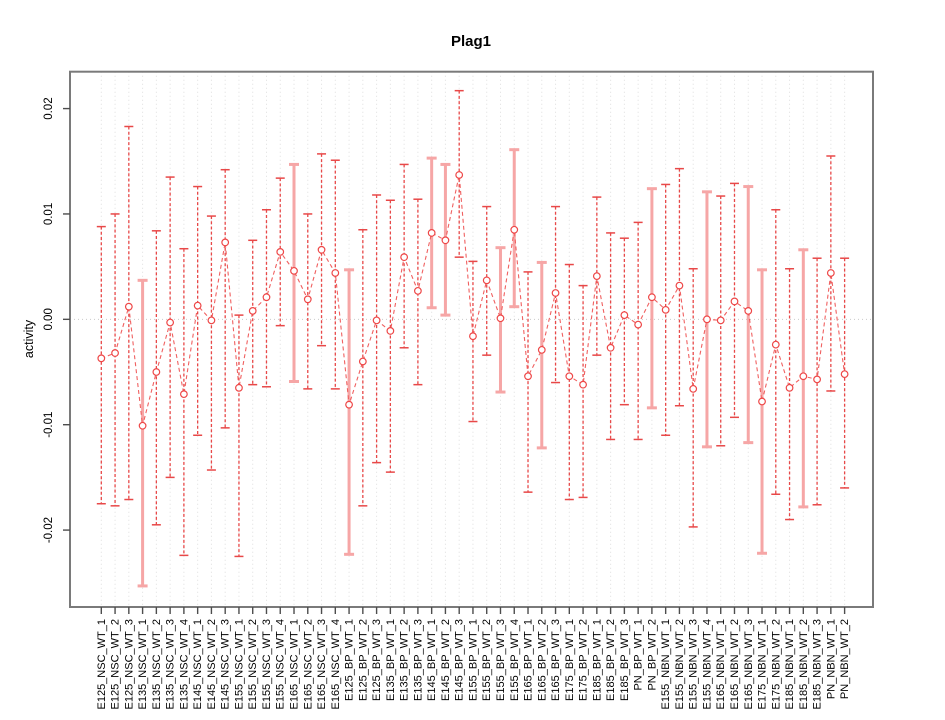 The width and height of the screenshot is (945, 720). Describe the element at coordinates (116, 664) in the screenshot. I see `x-tick-label: E125_NSC_WT_2` at that location.